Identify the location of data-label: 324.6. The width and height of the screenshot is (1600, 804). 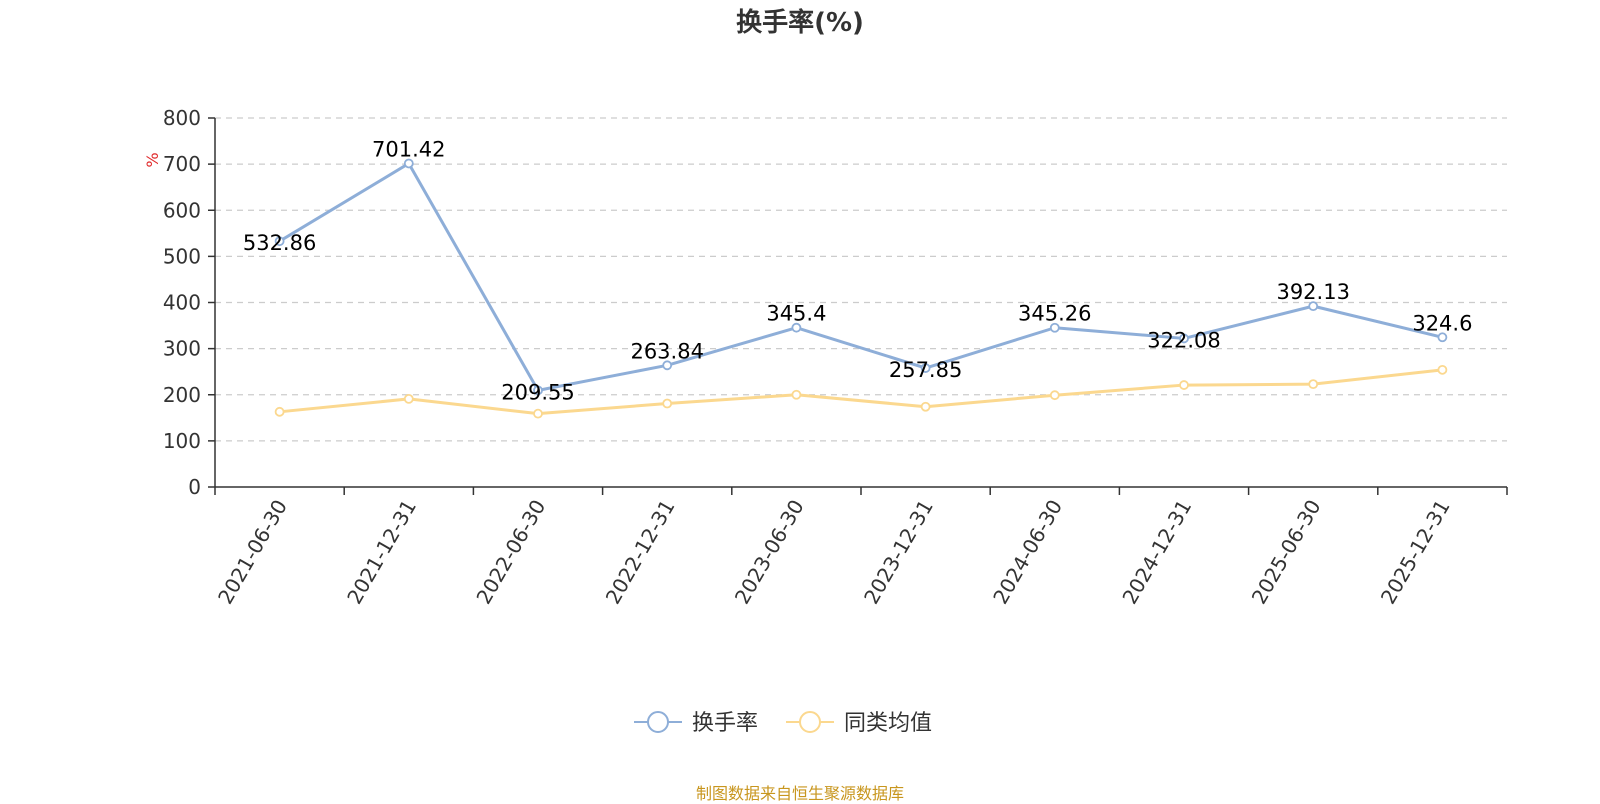
(1442, 323).